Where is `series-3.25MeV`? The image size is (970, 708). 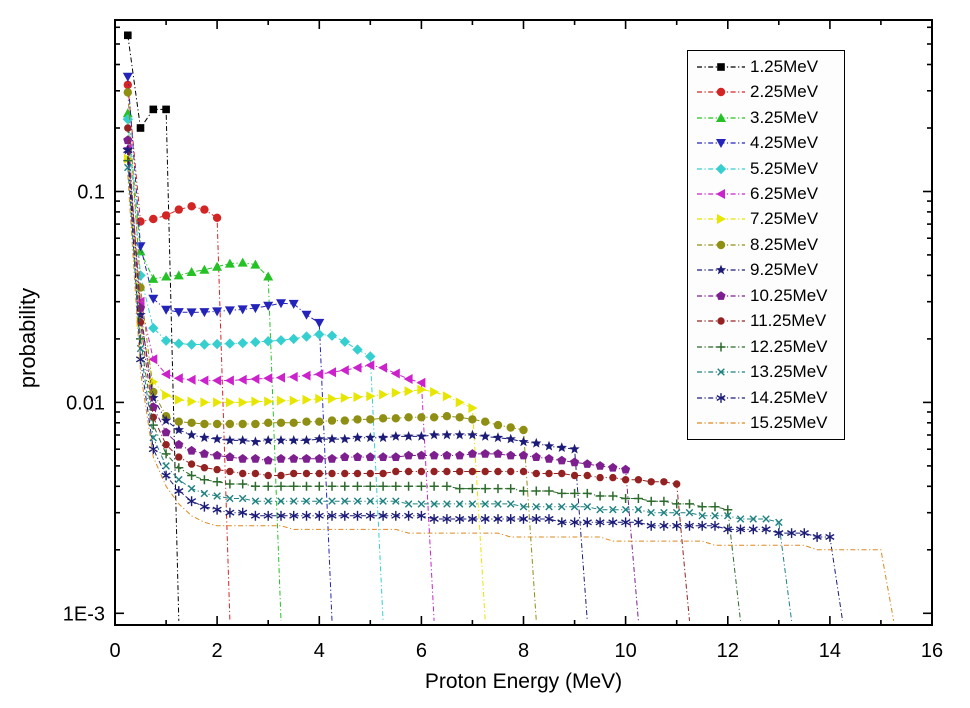 series-3.25MeV is located at coordinates (202, 364).